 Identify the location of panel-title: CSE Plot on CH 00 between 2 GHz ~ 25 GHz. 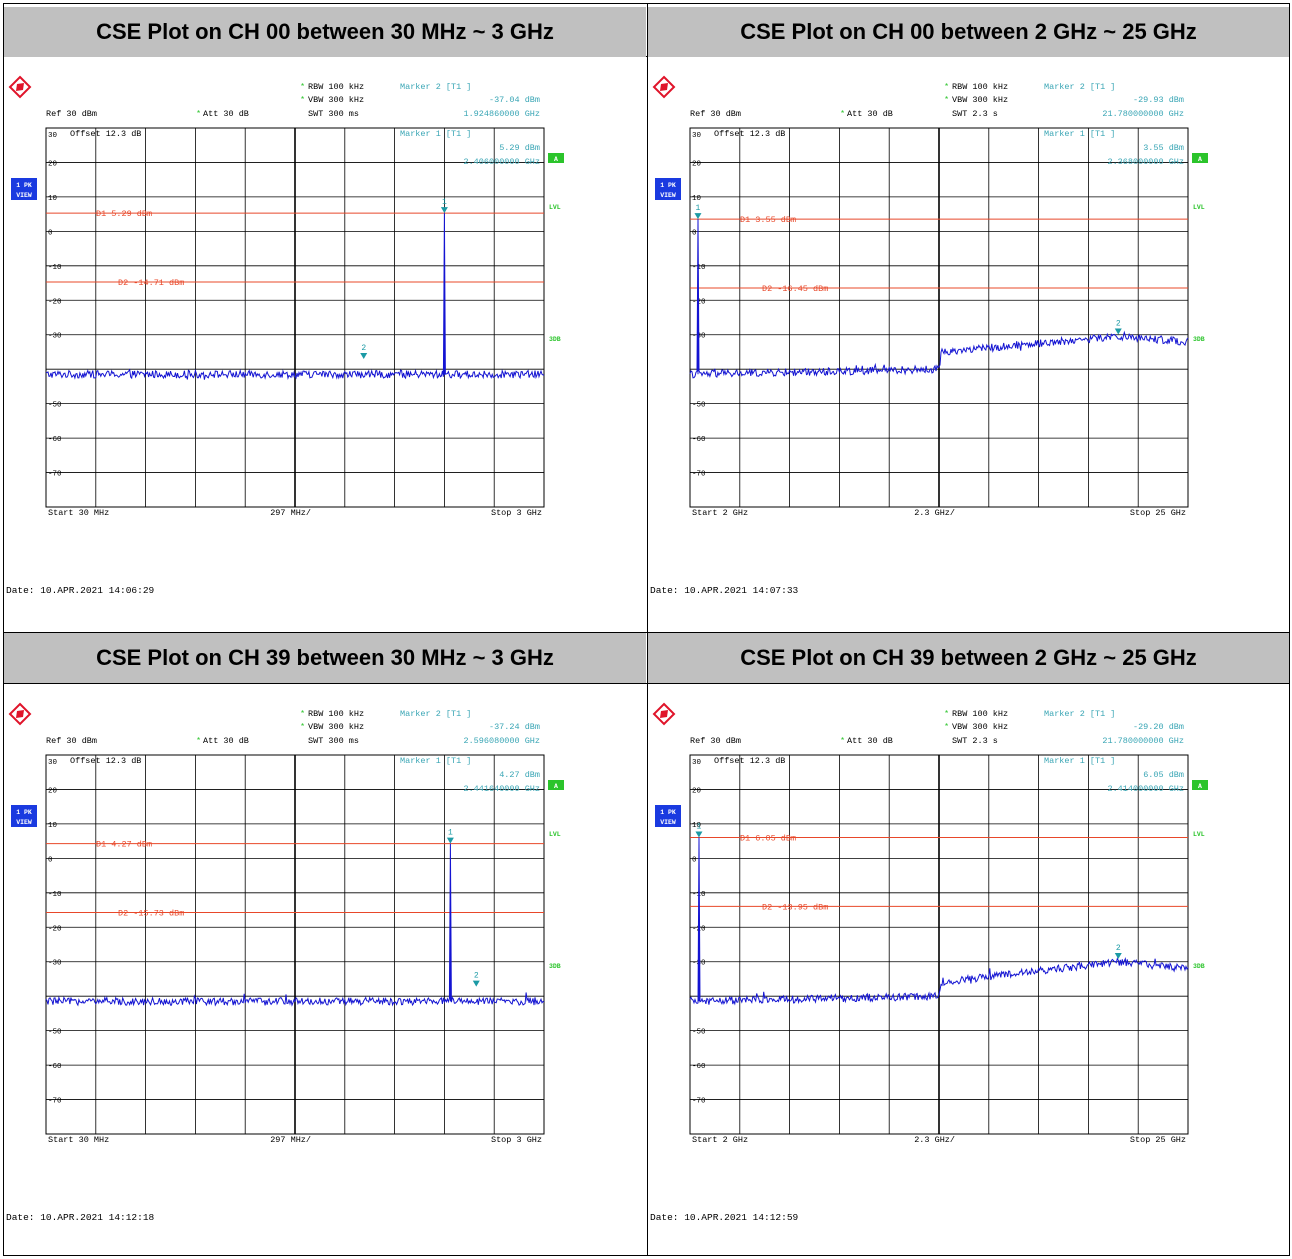
(968, 32).